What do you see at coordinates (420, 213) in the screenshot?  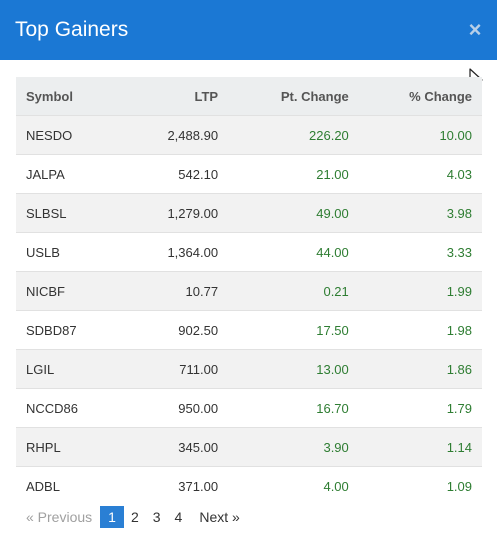 I see `cell-pct-change: 3.98` at bounding box center [420, 213].